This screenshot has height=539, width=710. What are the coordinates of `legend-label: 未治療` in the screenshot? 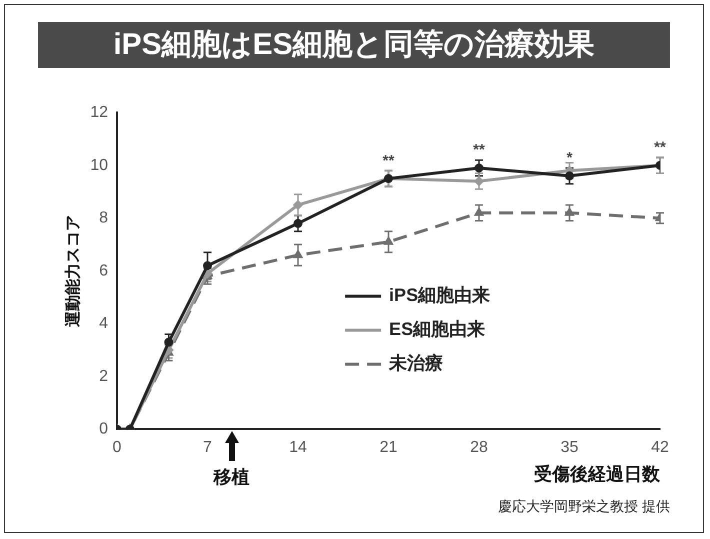 It's located at (416, 363).